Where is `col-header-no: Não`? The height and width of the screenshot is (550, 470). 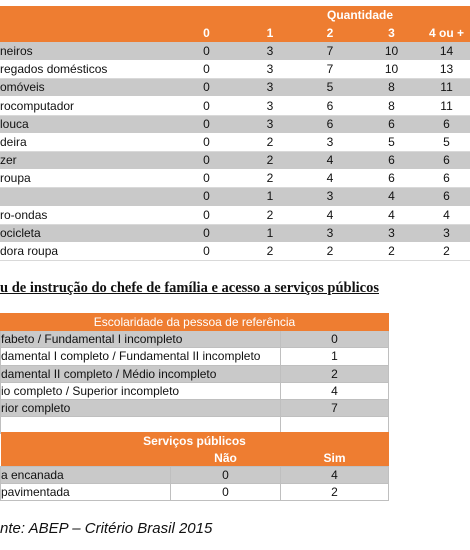 col-header-no: Não is located at coordinates (225, 458).